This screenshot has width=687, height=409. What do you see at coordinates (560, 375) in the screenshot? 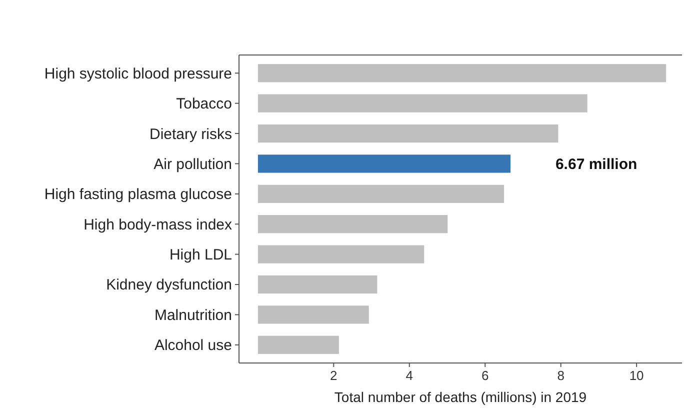
I see `x-tick-label: 8` at bounding box center [560, 375].